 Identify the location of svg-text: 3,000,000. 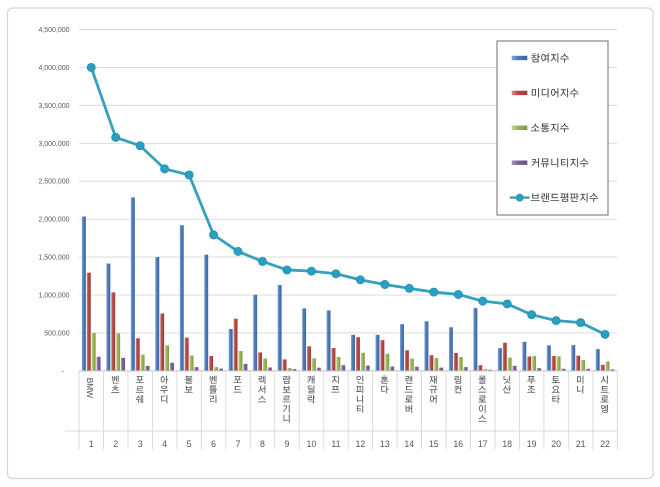
(53, 144).